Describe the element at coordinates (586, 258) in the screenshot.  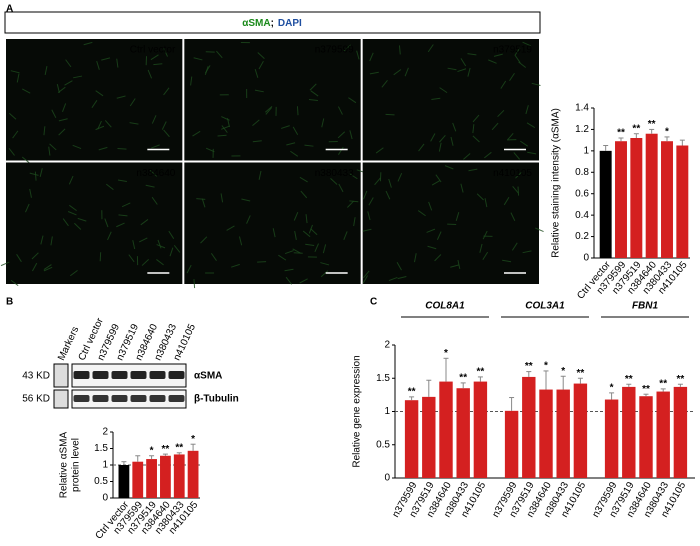
I see `y-tick-label: 0` at that location.